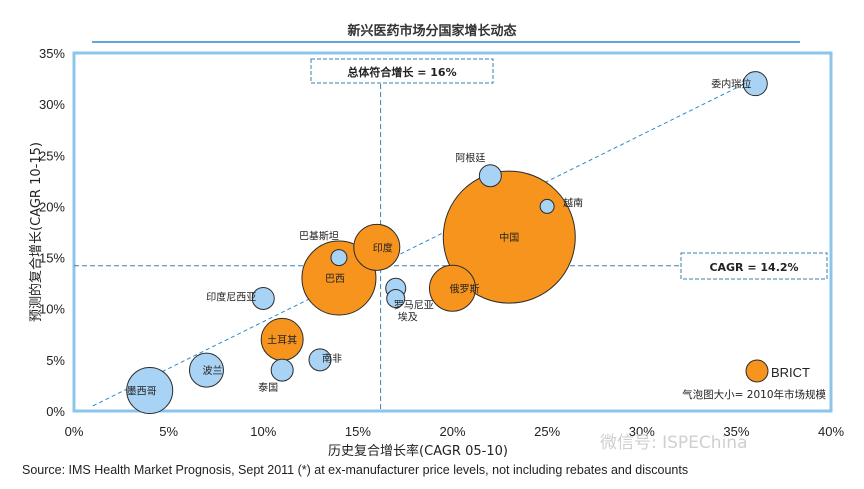 Image resolution: width=864 pixels, height=489 pixels. What do you see at coordinates (52, 53) in the screenshot?
I see `y-tick-label: 35%` at bounding box center [52, 53].